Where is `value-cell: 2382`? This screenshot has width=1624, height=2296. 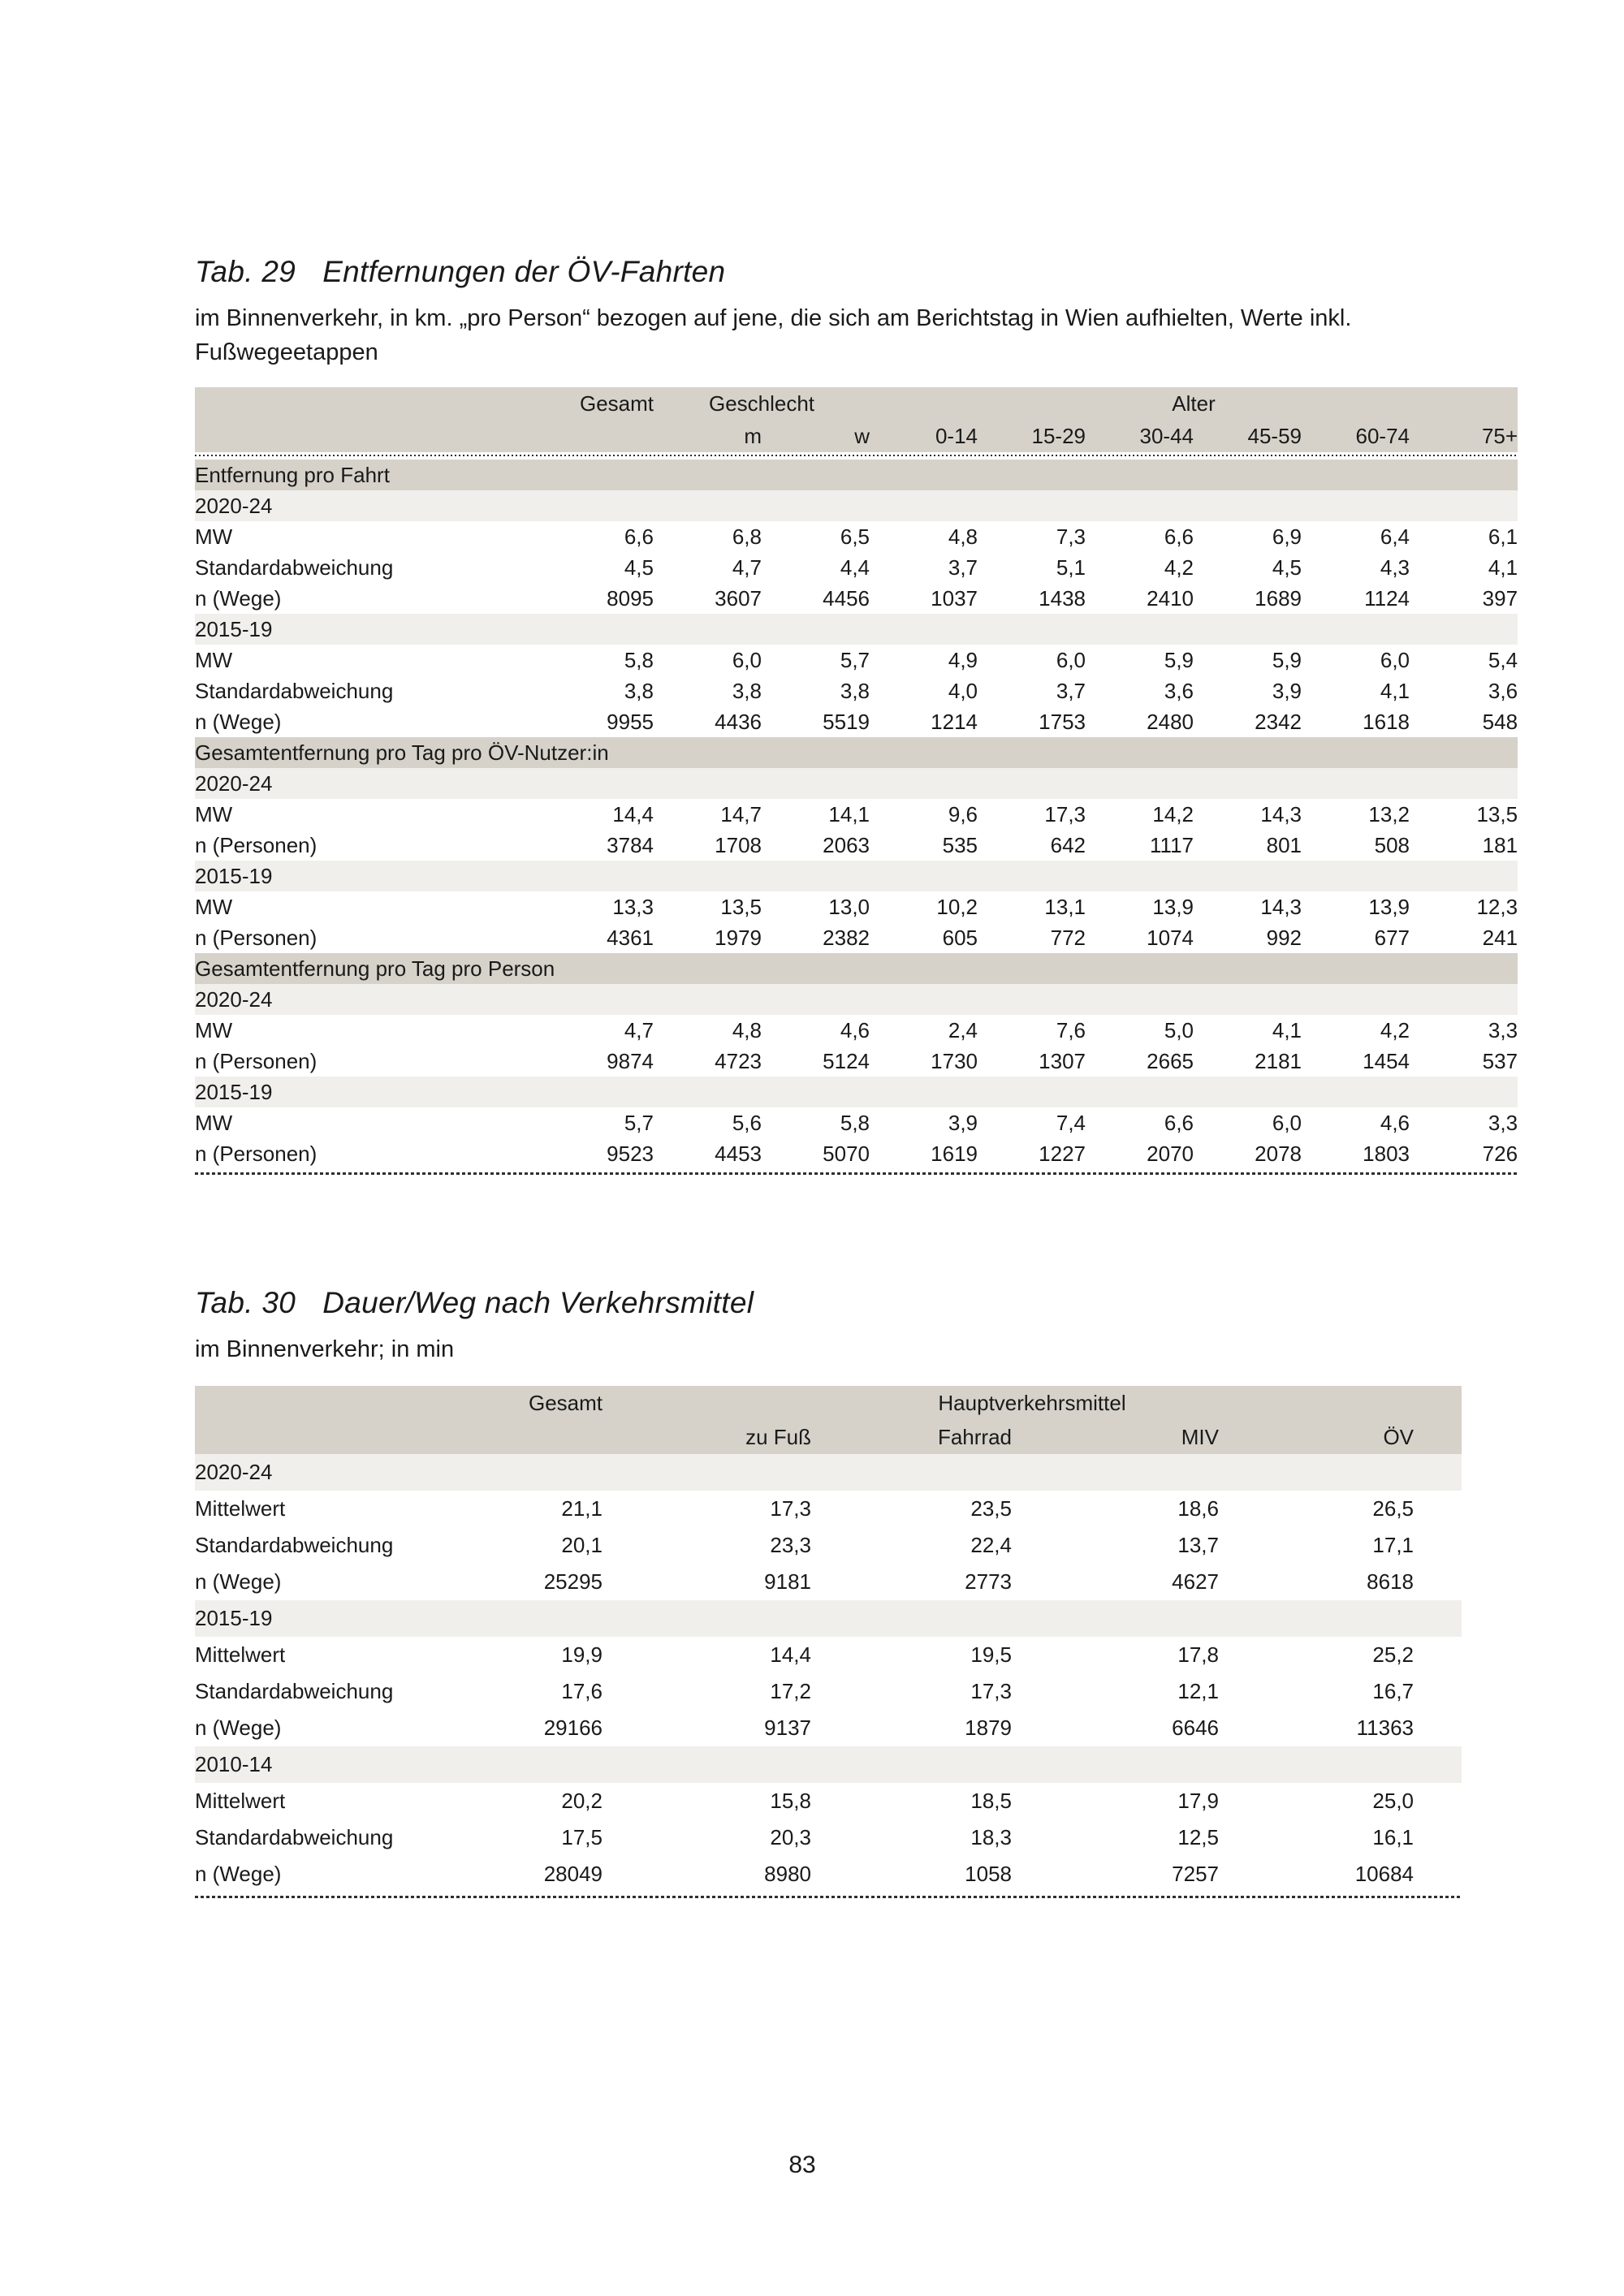
value-cell: 2382 is located at coordinates (847, 938).